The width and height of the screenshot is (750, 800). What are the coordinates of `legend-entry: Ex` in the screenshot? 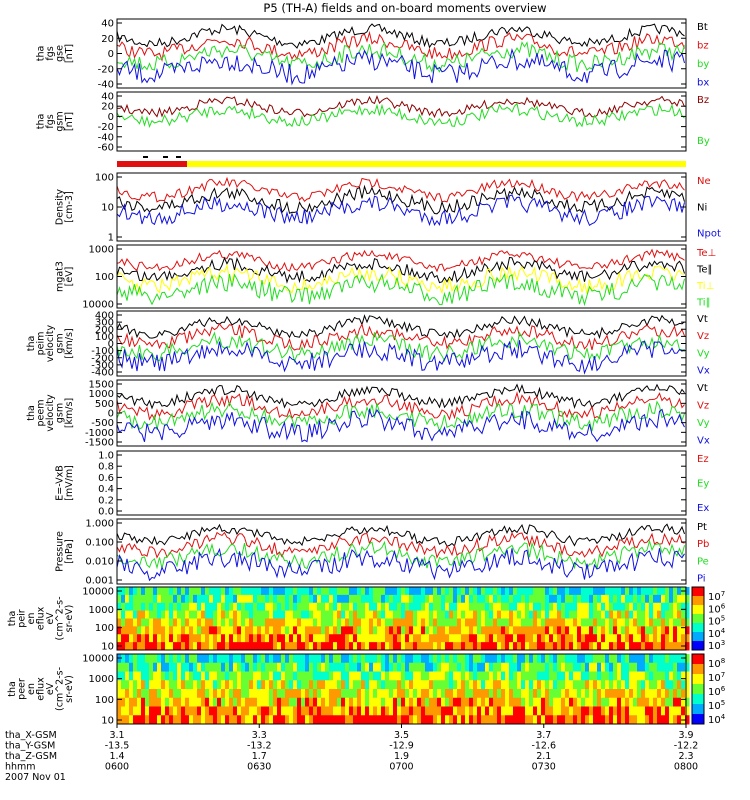 It's located at (703, 508).